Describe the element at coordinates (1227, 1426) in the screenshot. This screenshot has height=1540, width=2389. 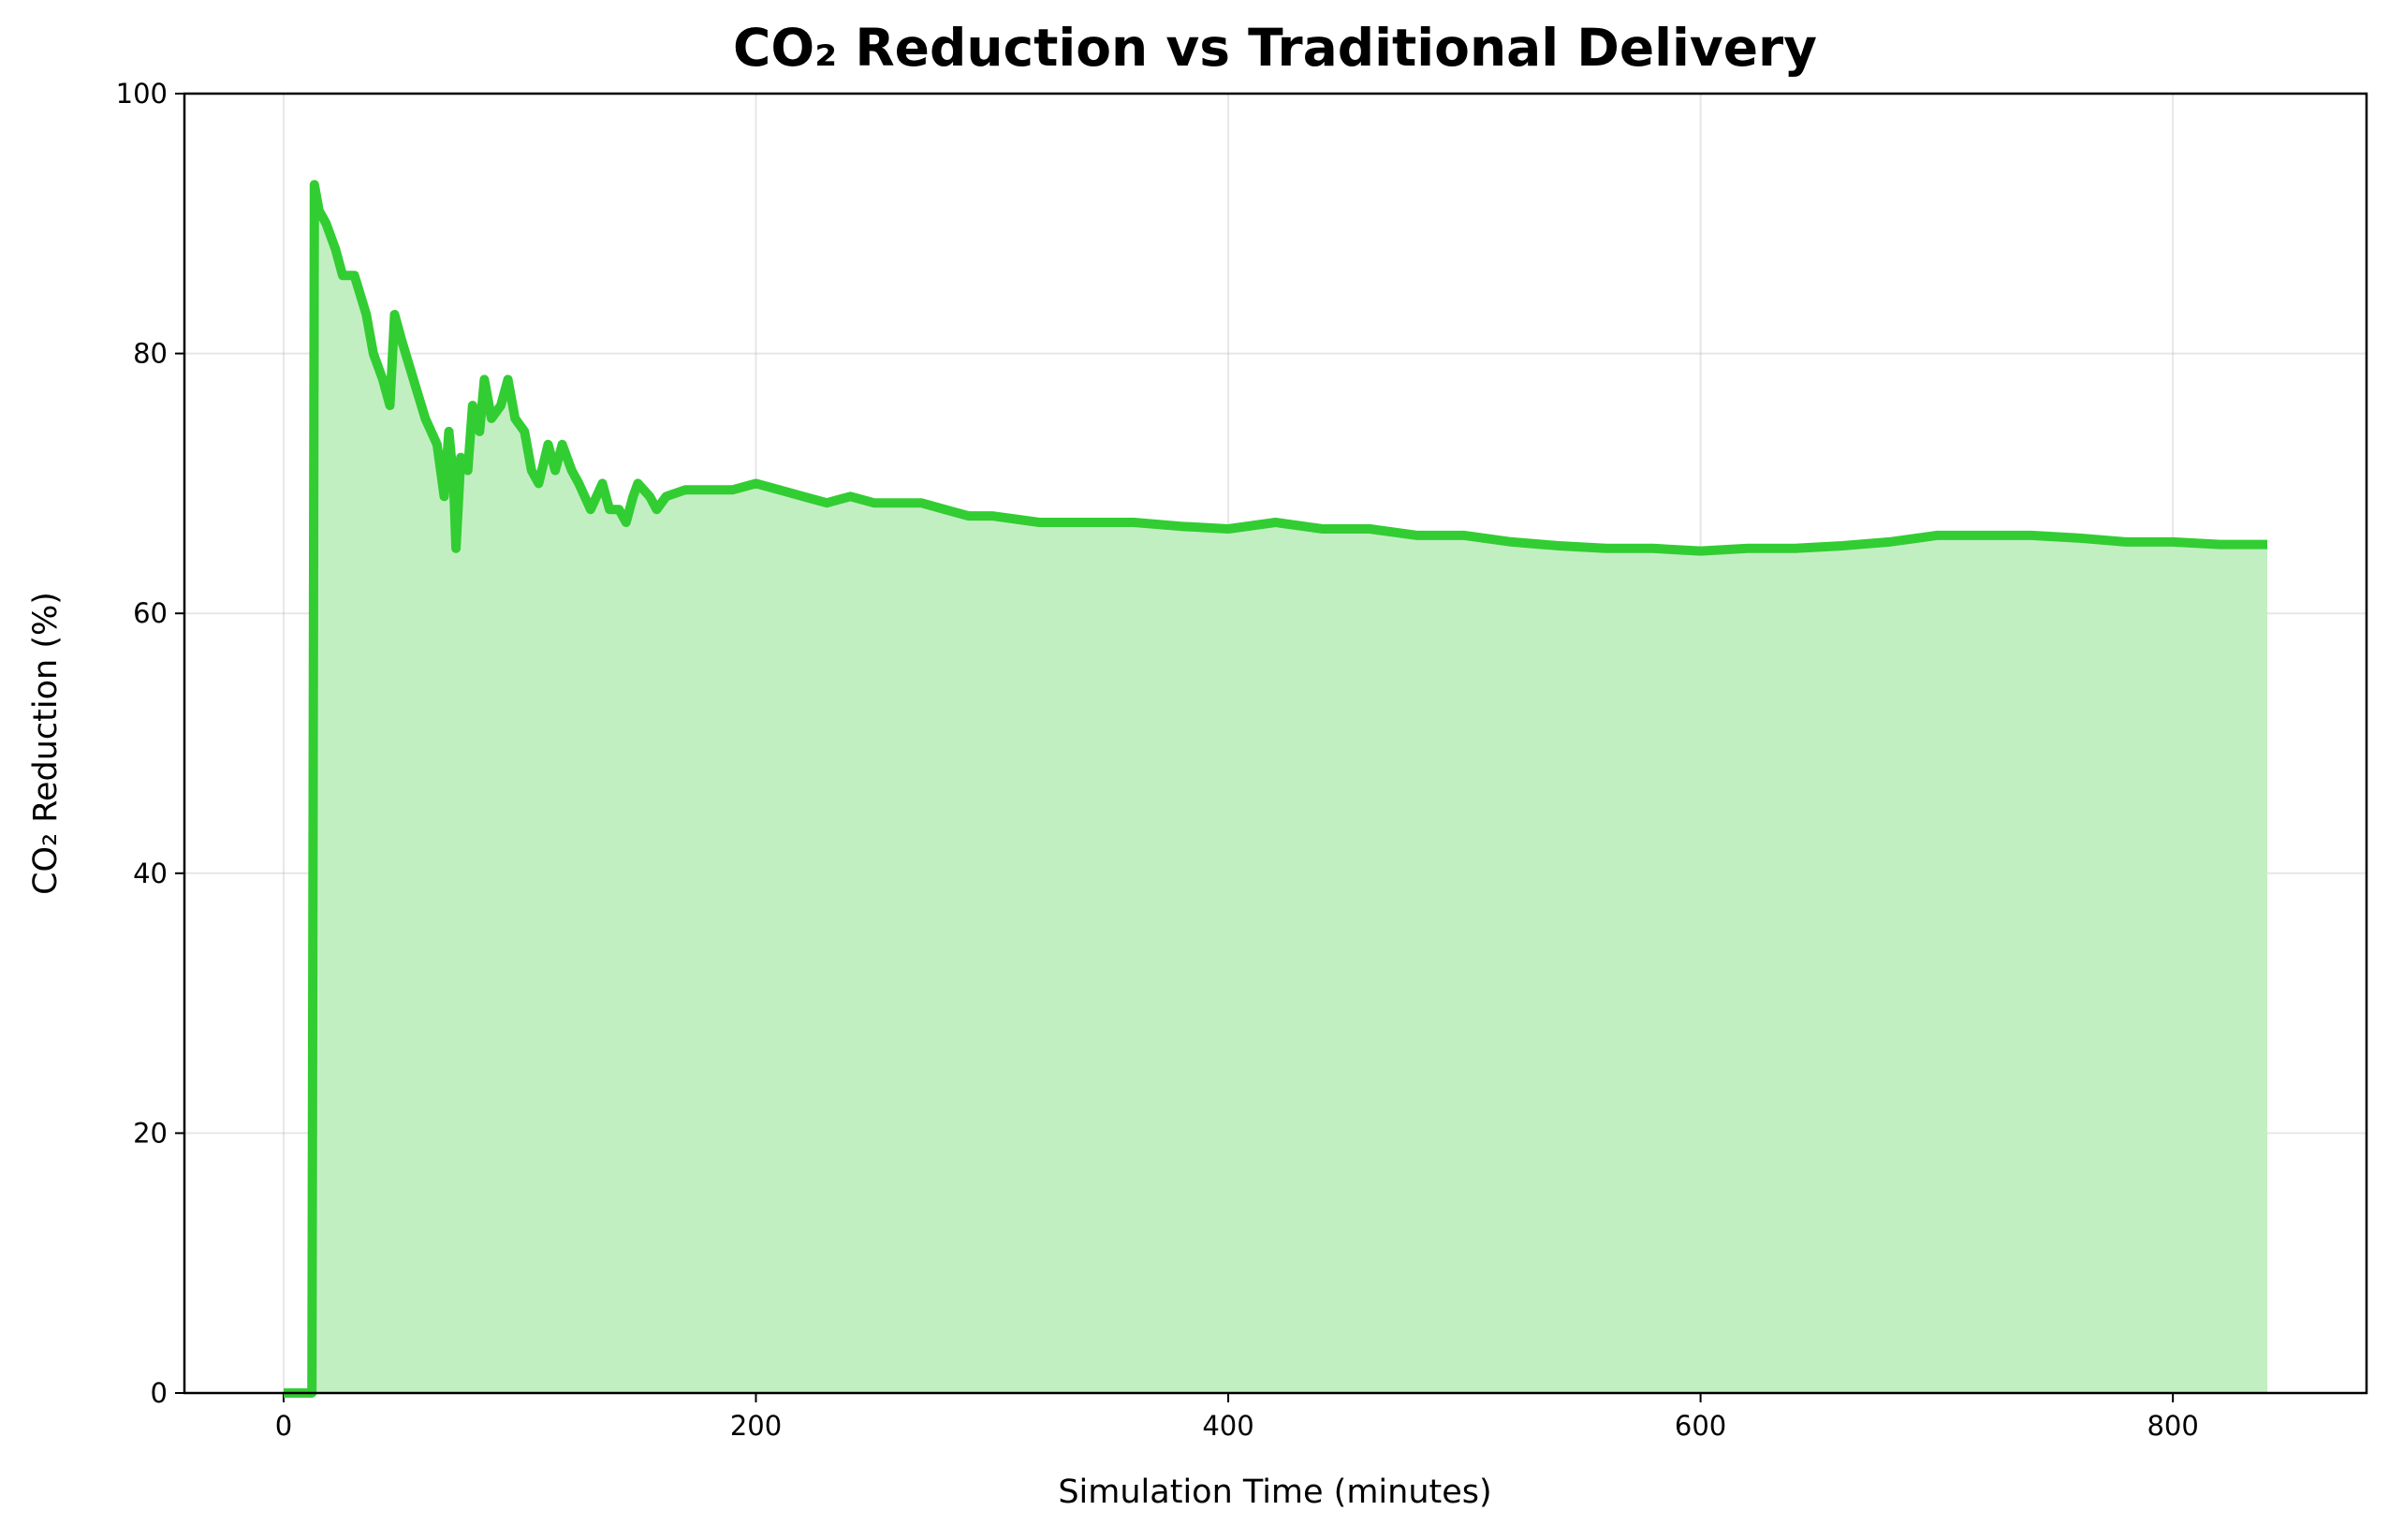
I see `x-tick-label: 400` at that location.